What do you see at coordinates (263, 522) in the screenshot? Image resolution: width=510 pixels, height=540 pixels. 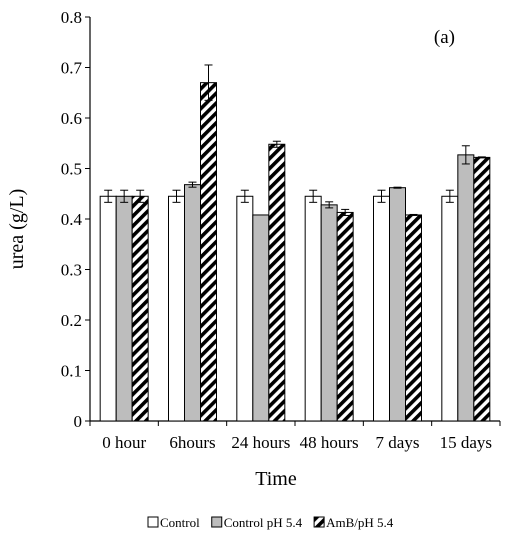 I see `legend-label: Control pH 5.4` at bounding box center [263, 522].